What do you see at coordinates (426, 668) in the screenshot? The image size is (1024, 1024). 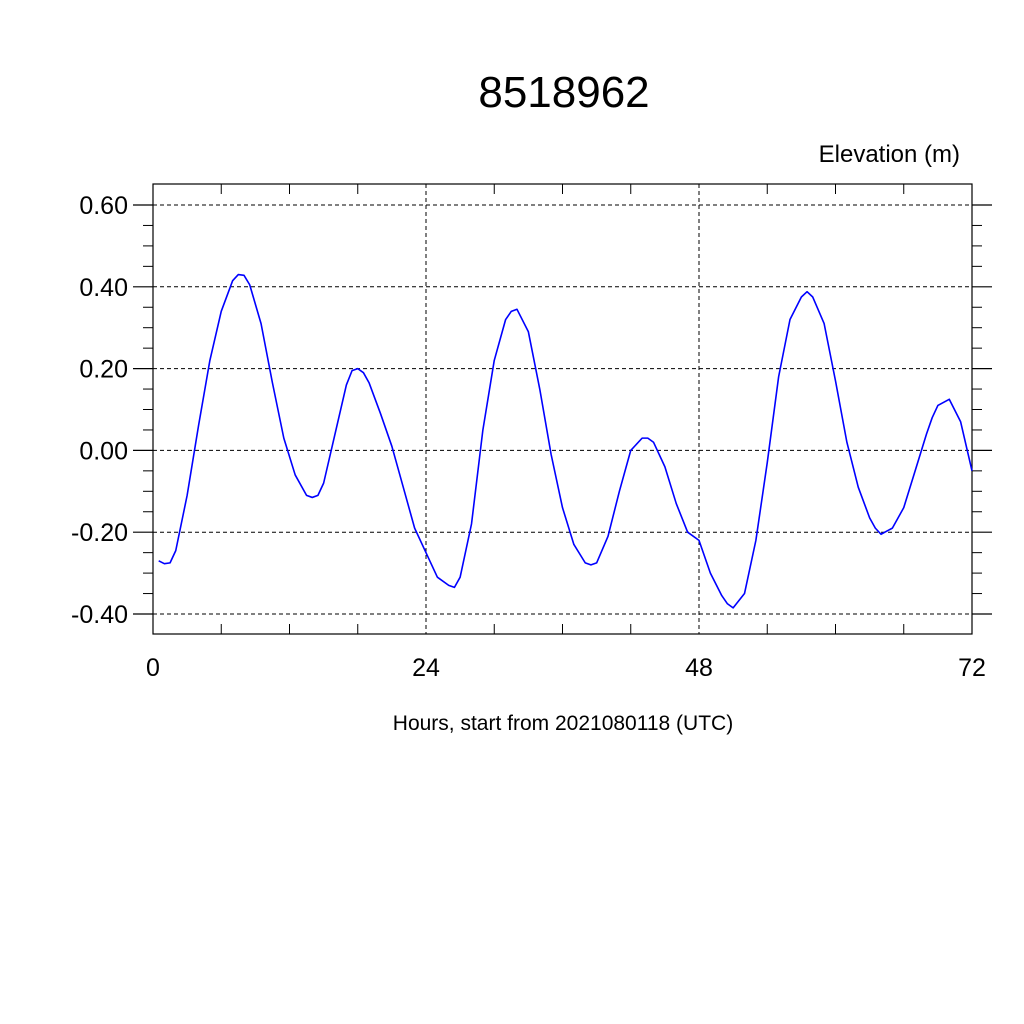 I see `x-tick-label: 24` at bounding box center [426, 668].